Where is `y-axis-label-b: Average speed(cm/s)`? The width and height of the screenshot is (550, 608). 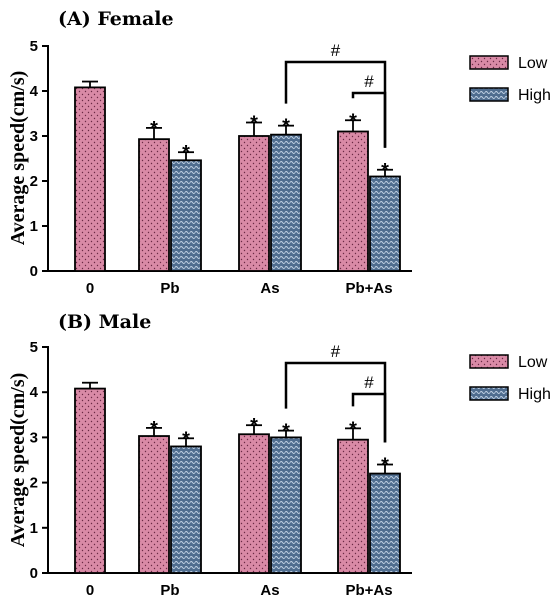 y-axis-label-b: Average speed(cm/s) is located at coordinates (18, 460).